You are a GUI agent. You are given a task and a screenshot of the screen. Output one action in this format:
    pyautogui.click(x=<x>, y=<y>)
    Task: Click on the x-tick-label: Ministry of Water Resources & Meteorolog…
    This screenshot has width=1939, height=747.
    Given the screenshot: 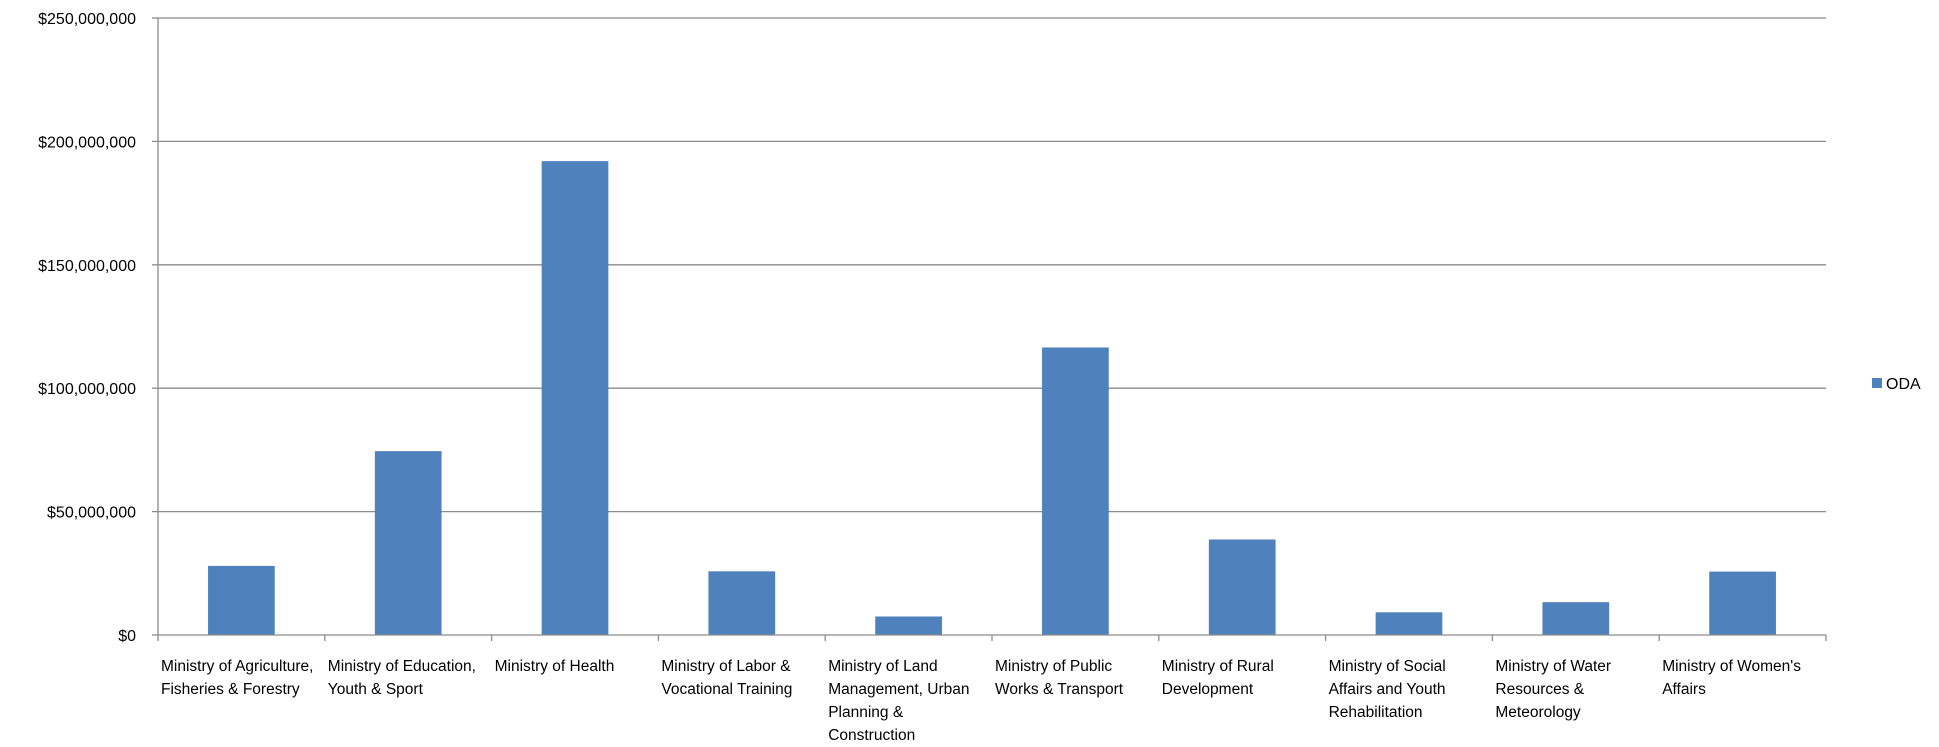 What is the action you would take?
    pyautogui.click(x=1553, y=689)
    